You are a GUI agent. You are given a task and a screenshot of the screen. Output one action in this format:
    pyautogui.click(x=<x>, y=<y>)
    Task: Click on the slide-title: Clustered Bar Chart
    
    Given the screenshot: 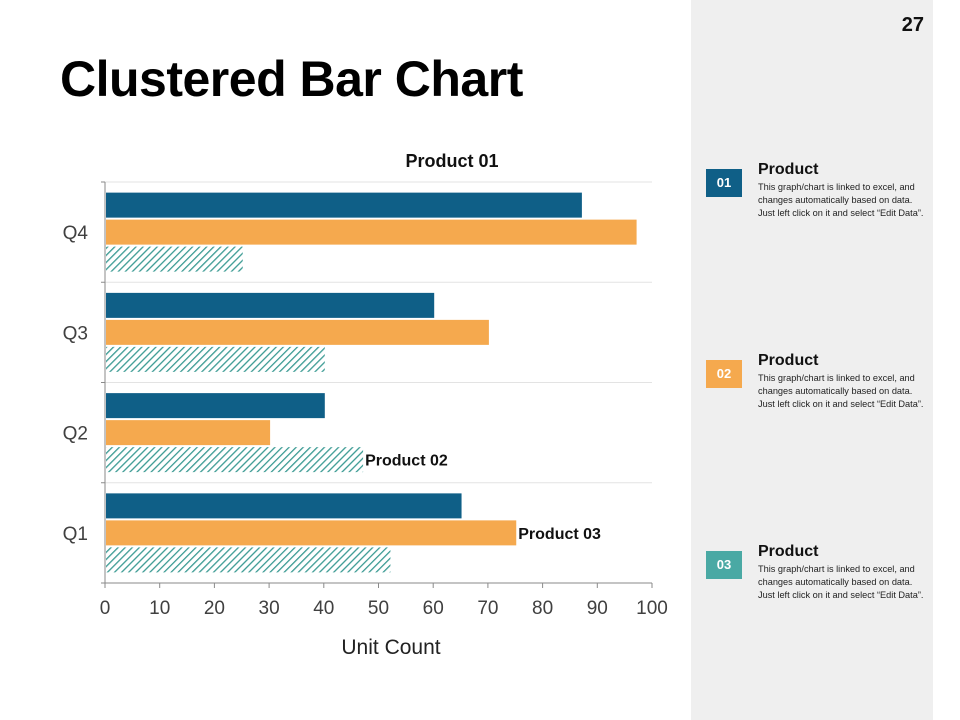 What is the action you would take?
    pyautogui.click(x=291, y=79)
    